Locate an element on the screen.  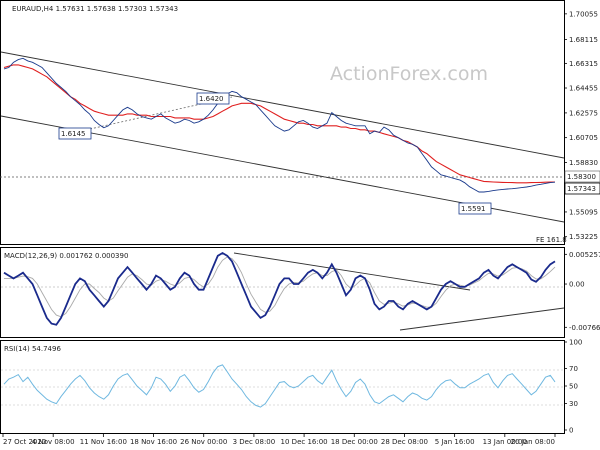
price-y-tick-label: 1.70055 is located at coordinates (583, 14).